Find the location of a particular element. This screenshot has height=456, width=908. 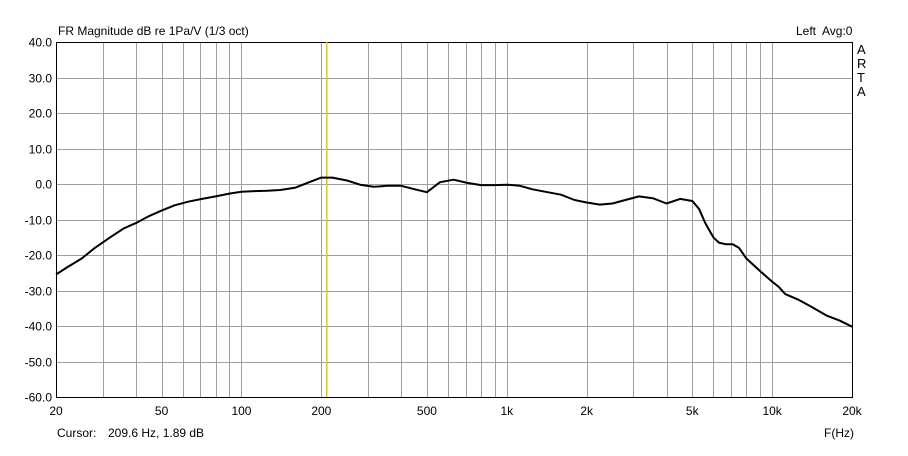

y-tick-label: 20.0 is located at coordinates (41, 114).